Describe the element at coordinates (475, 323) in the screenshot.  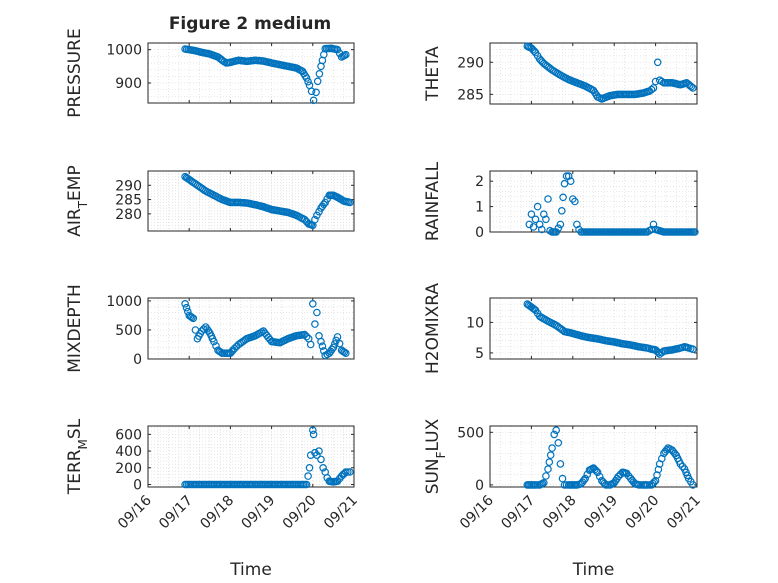
I see `y-tick-label: 10` at that location.